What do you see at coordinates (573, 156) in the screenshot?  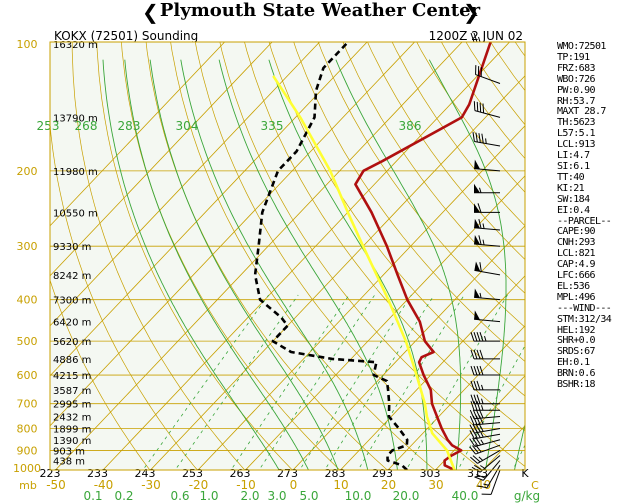 I see `stability-index-line: LI:4.7` at bounding box center [573, 156].